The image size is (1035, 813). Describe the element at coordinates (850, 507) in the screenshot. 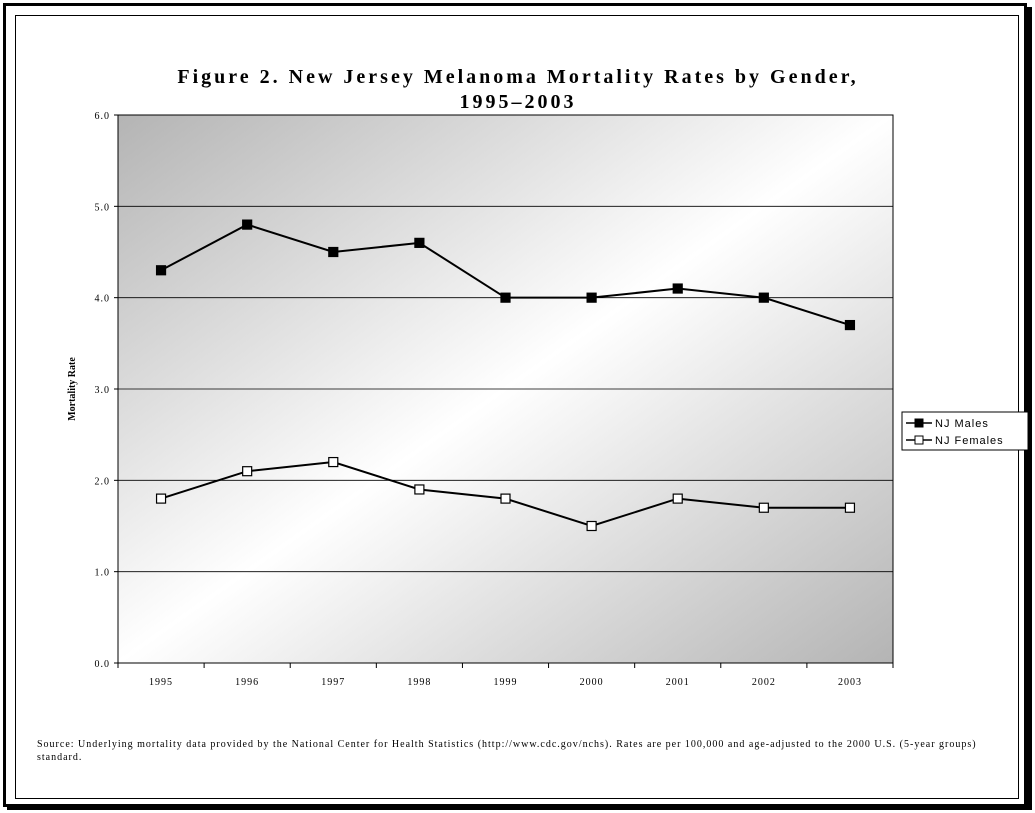

I see `point-nj-females-2003` at that location.